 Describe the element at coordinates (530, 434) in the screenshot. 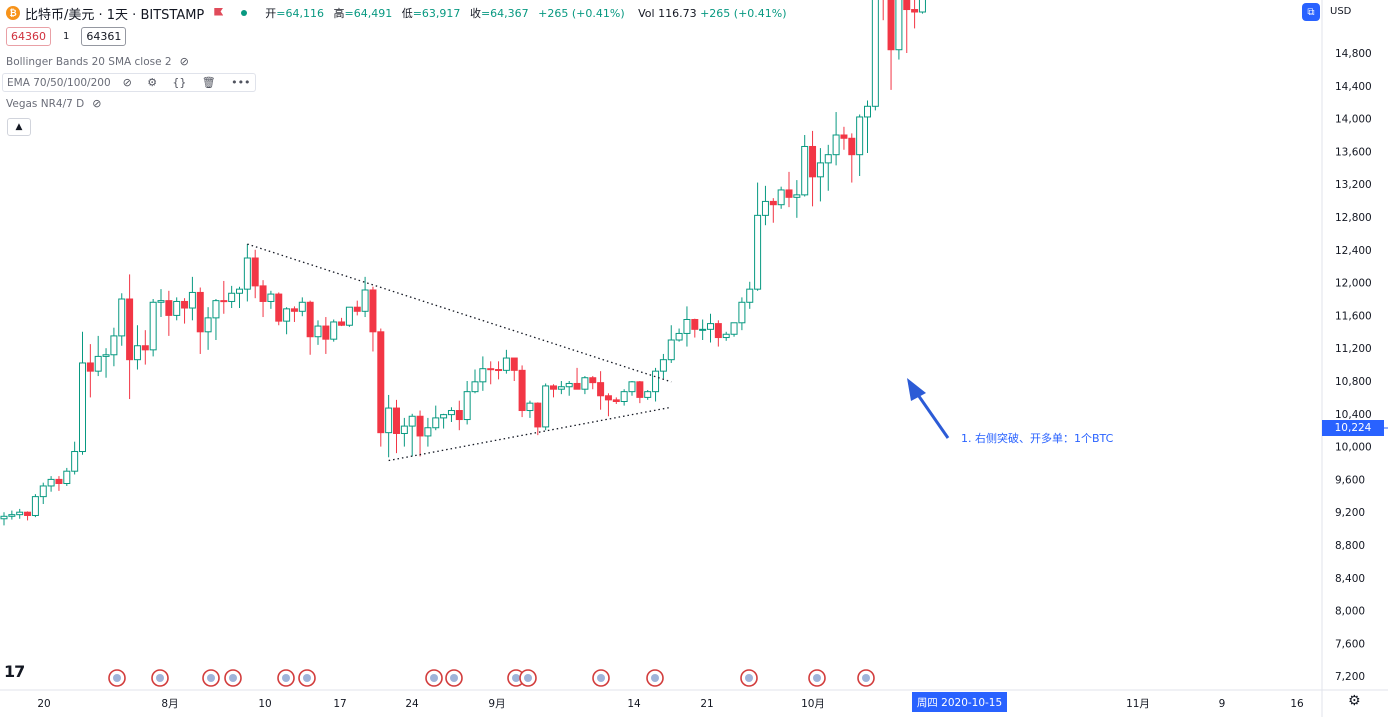

I see `trendline-lower` at that location.